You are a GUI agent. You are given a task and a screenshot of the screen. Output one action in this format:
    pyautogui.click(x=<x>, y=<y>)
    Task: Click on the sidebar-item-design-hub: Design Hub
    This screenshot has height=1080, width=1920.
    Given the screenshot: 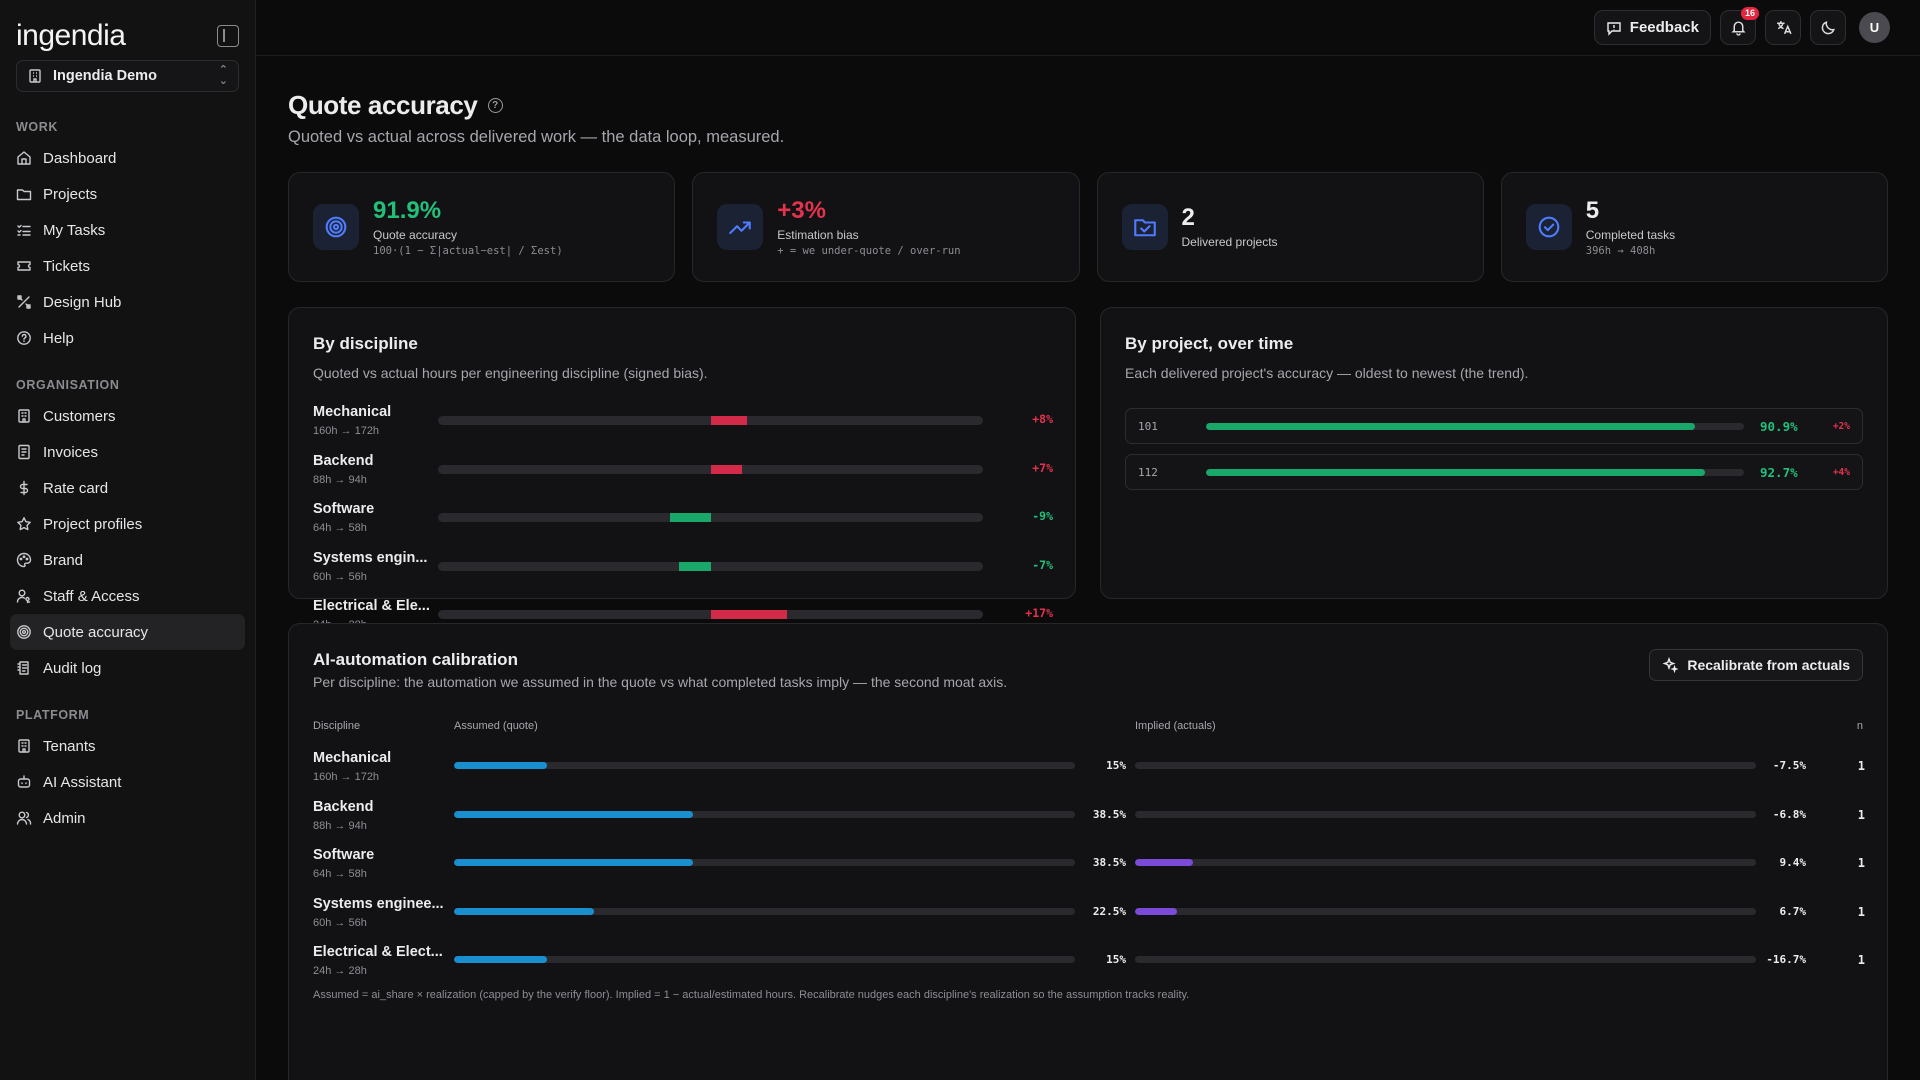 What is the action you would take?
    pyautogui.click(x=127, y=302)
    